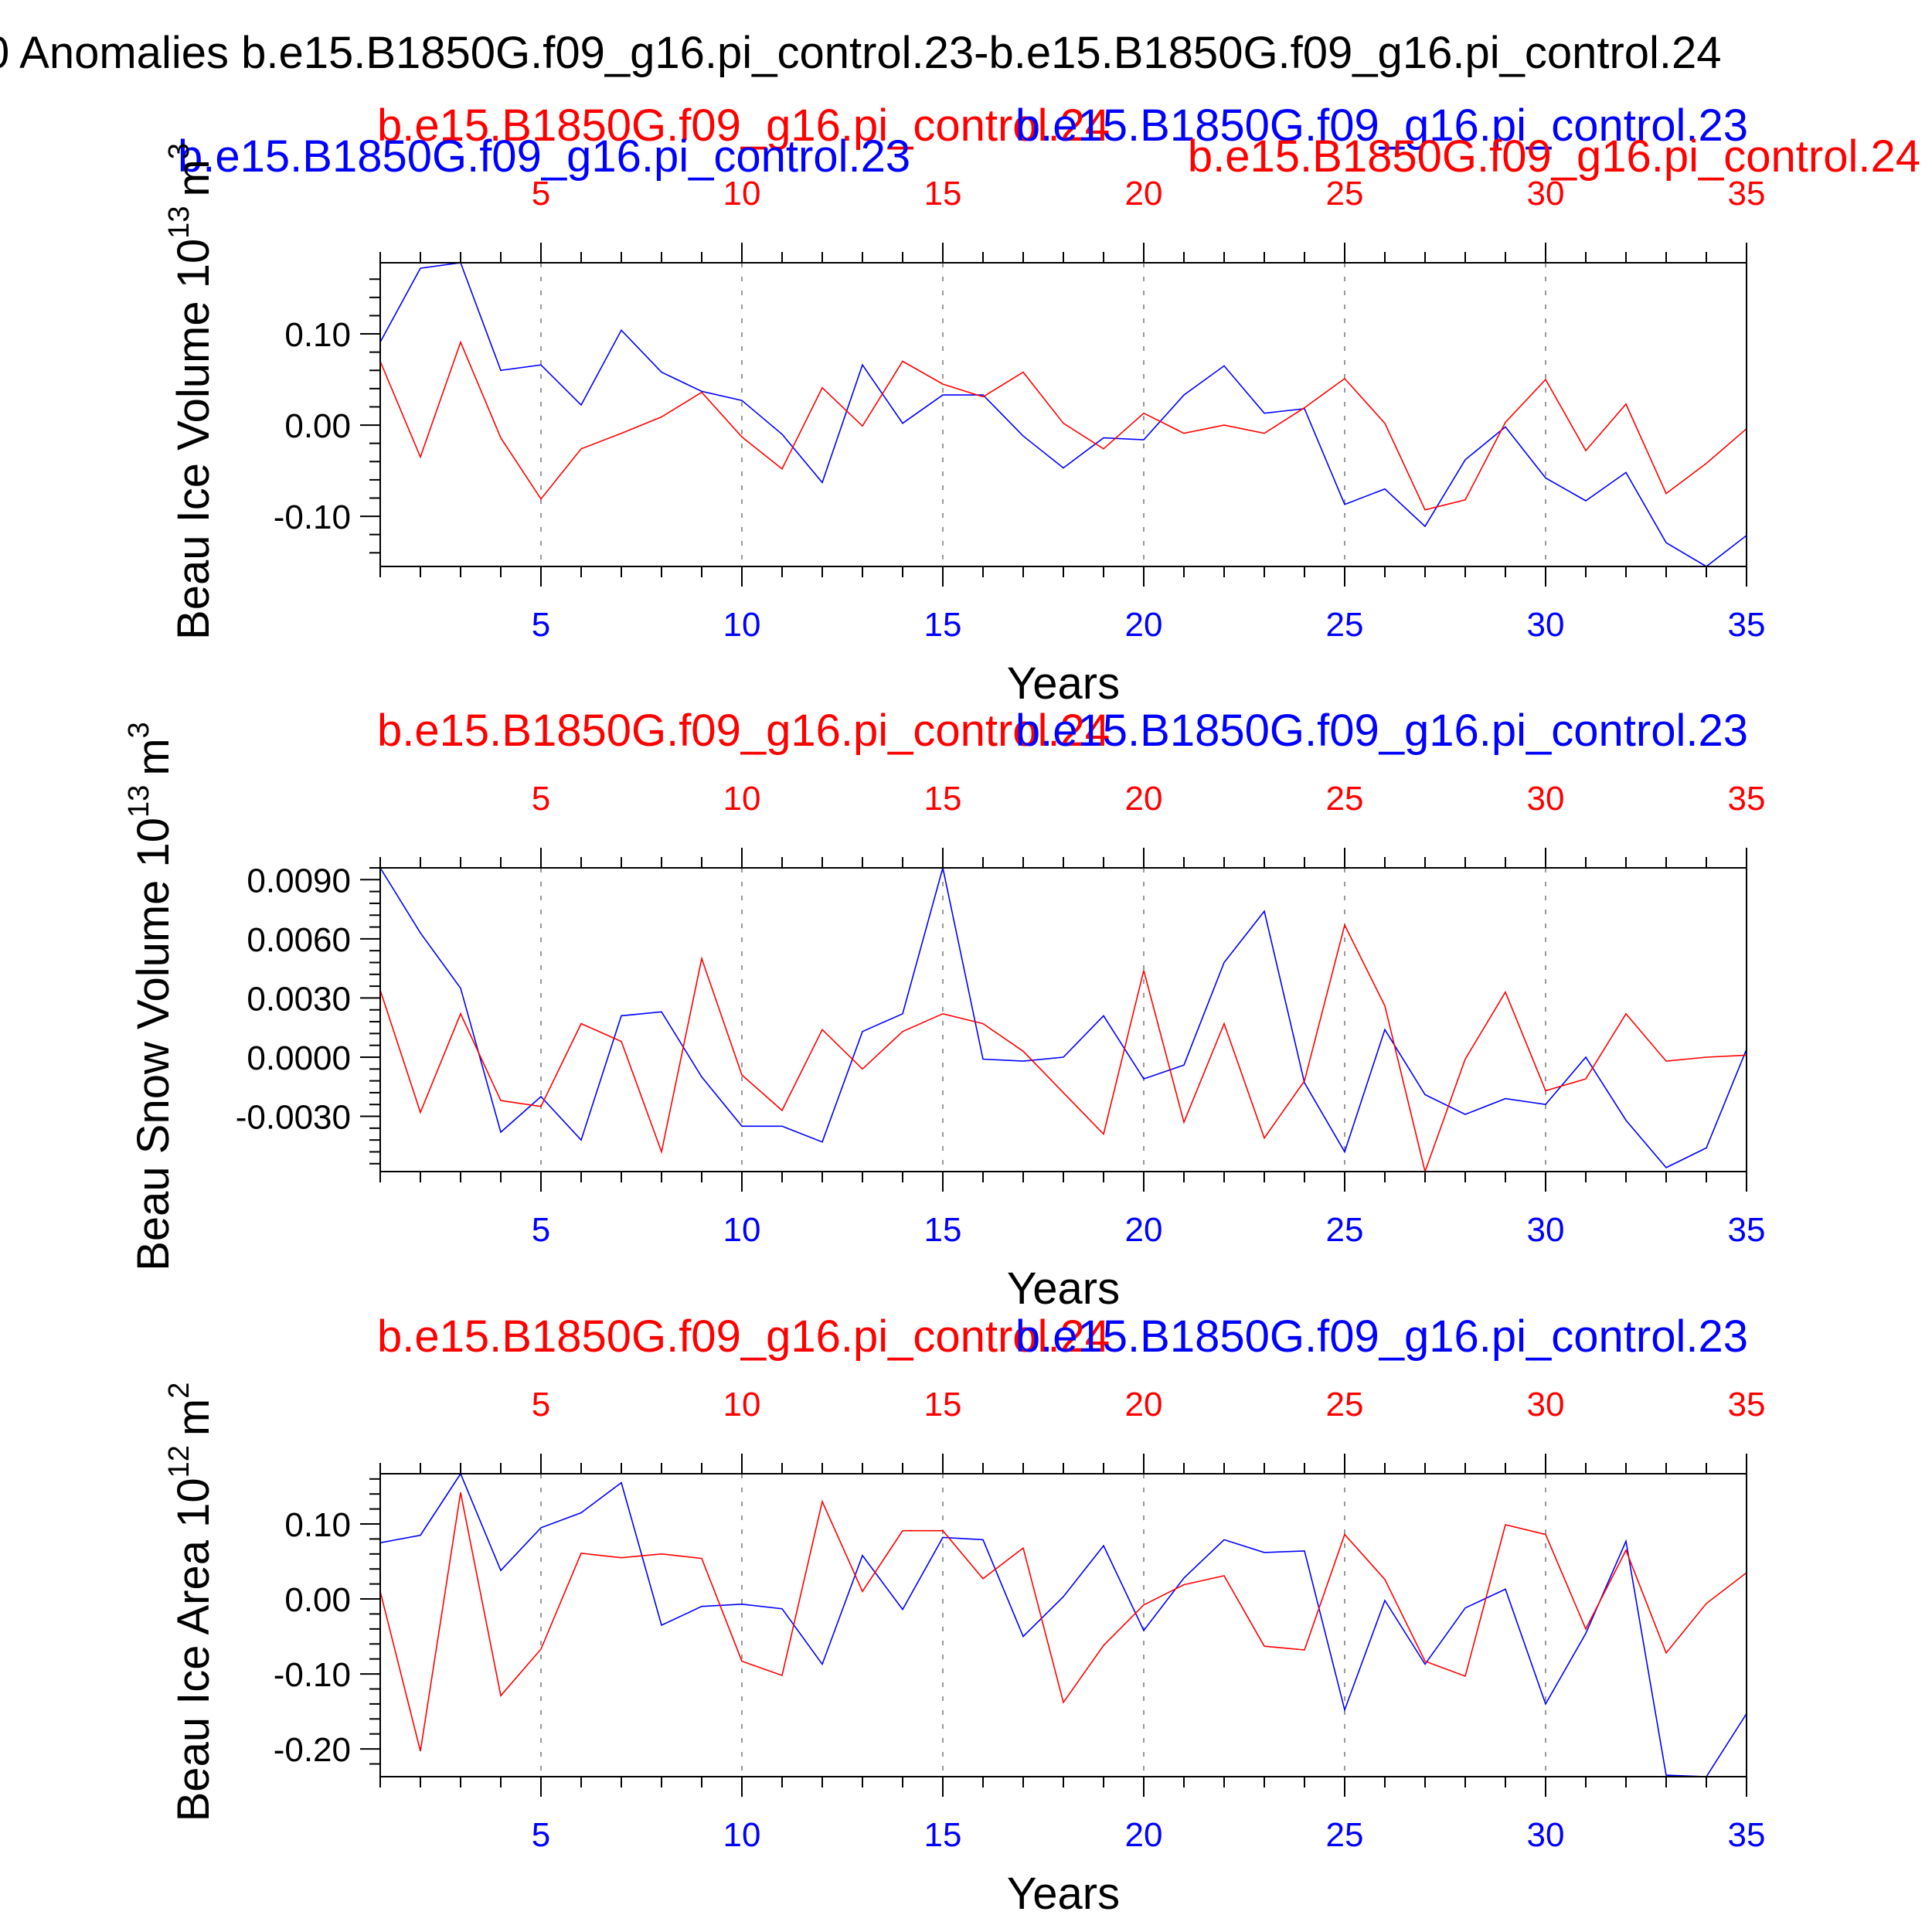 The width and height of the screenshot is (1932, 1932). What do you see at coordinates (294, 1118) in the screenshot?
I see `y-tick-label: -0.0030` at bounding box center [294, 1118].